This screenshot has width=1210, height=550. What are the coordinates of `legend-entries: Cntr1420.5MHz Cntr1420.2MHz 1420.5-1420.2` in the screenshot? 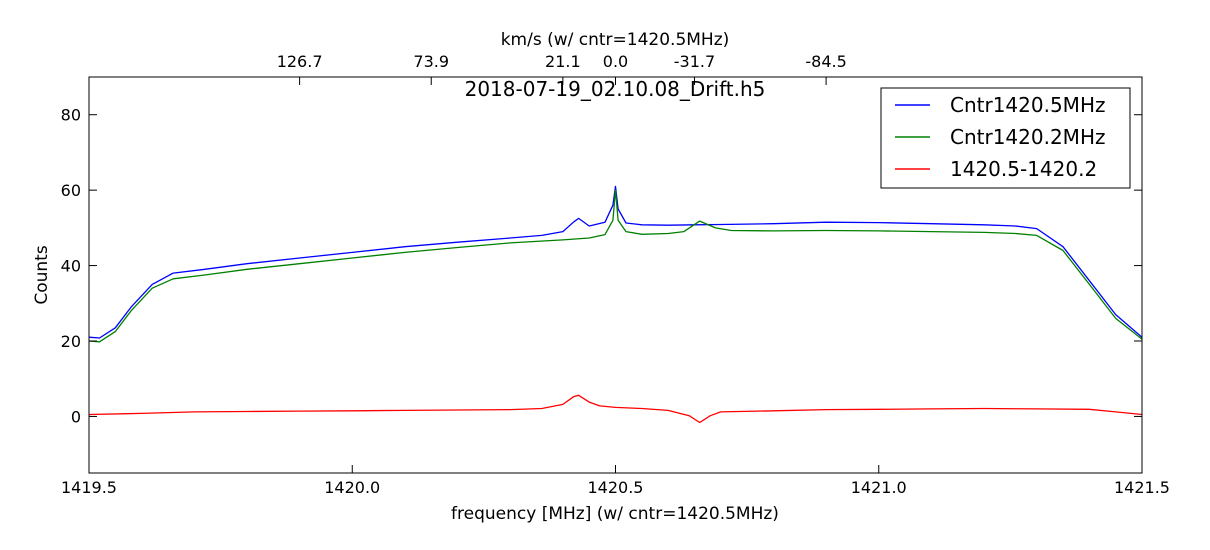 It's located at (1000, 137).